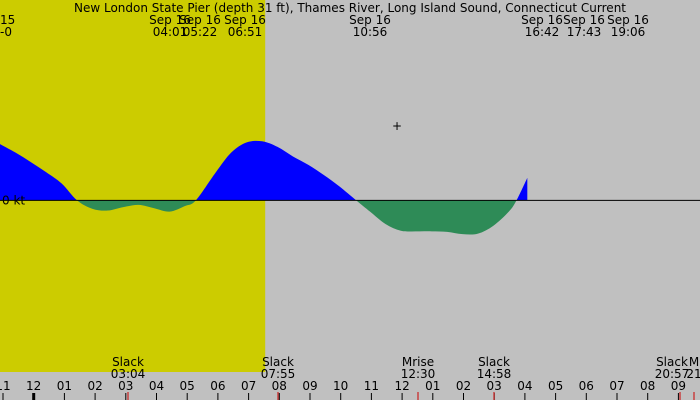 The height and width of the screenshot is (400, 700). Describe the element at coordinates (418, 362) in the screenshot. I see `event-name-label: Mrise` at that location.